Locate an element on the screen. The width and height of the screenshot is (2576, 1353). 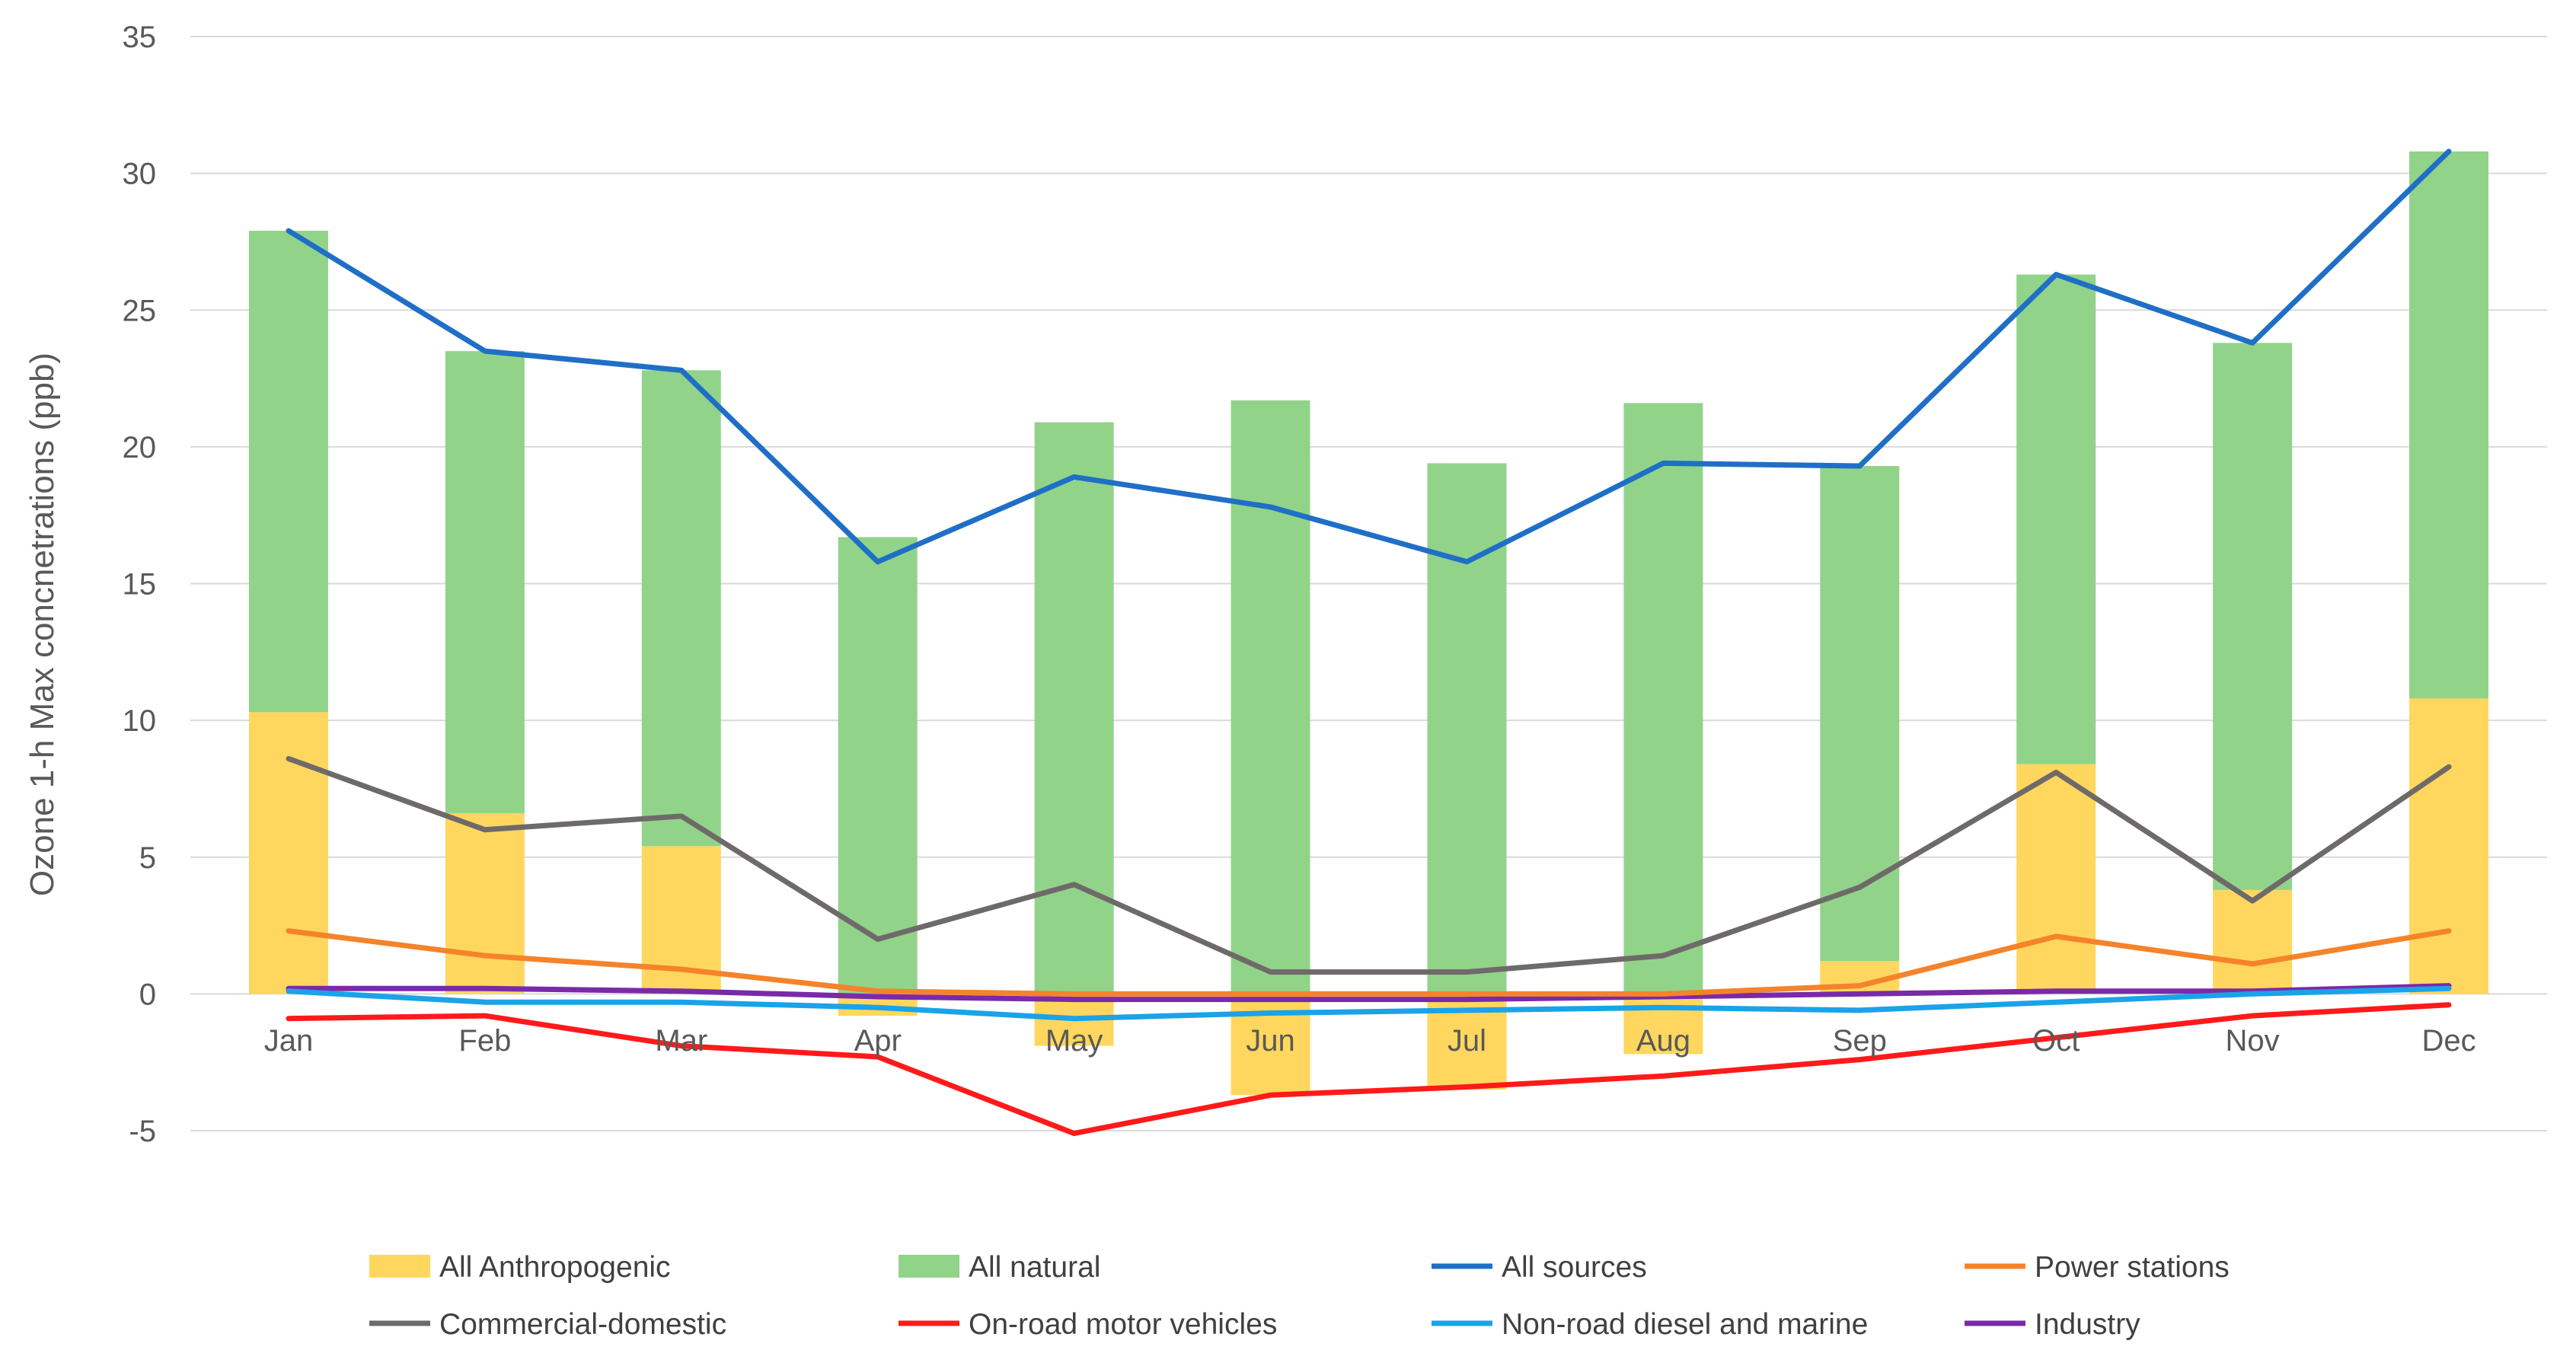
x-tick-label-jan: Jan is located at coordinates (289, 1041).